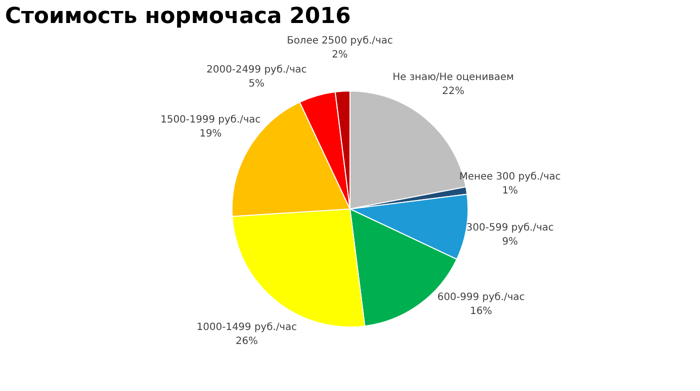  Describe the element at coordinates (481, 312) in the screenshot. I see `data-label: 16%` at that location.